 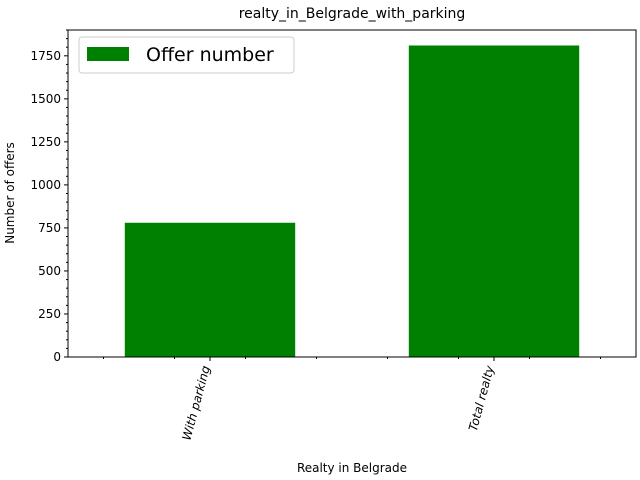 What do you see at coordinates (45, 56) in the screenshot?
I see `y-tick-label: 1750` at bounding box center [45, 56].